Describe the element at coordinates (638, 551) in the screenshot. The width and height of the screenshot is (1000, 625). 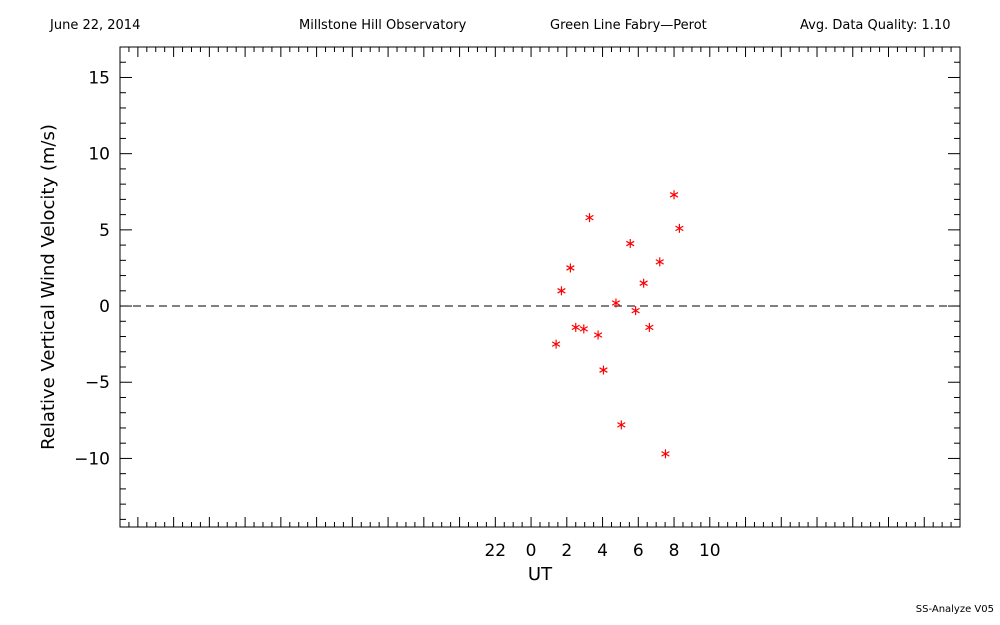
I see `x-tick-label: 6` at that location.